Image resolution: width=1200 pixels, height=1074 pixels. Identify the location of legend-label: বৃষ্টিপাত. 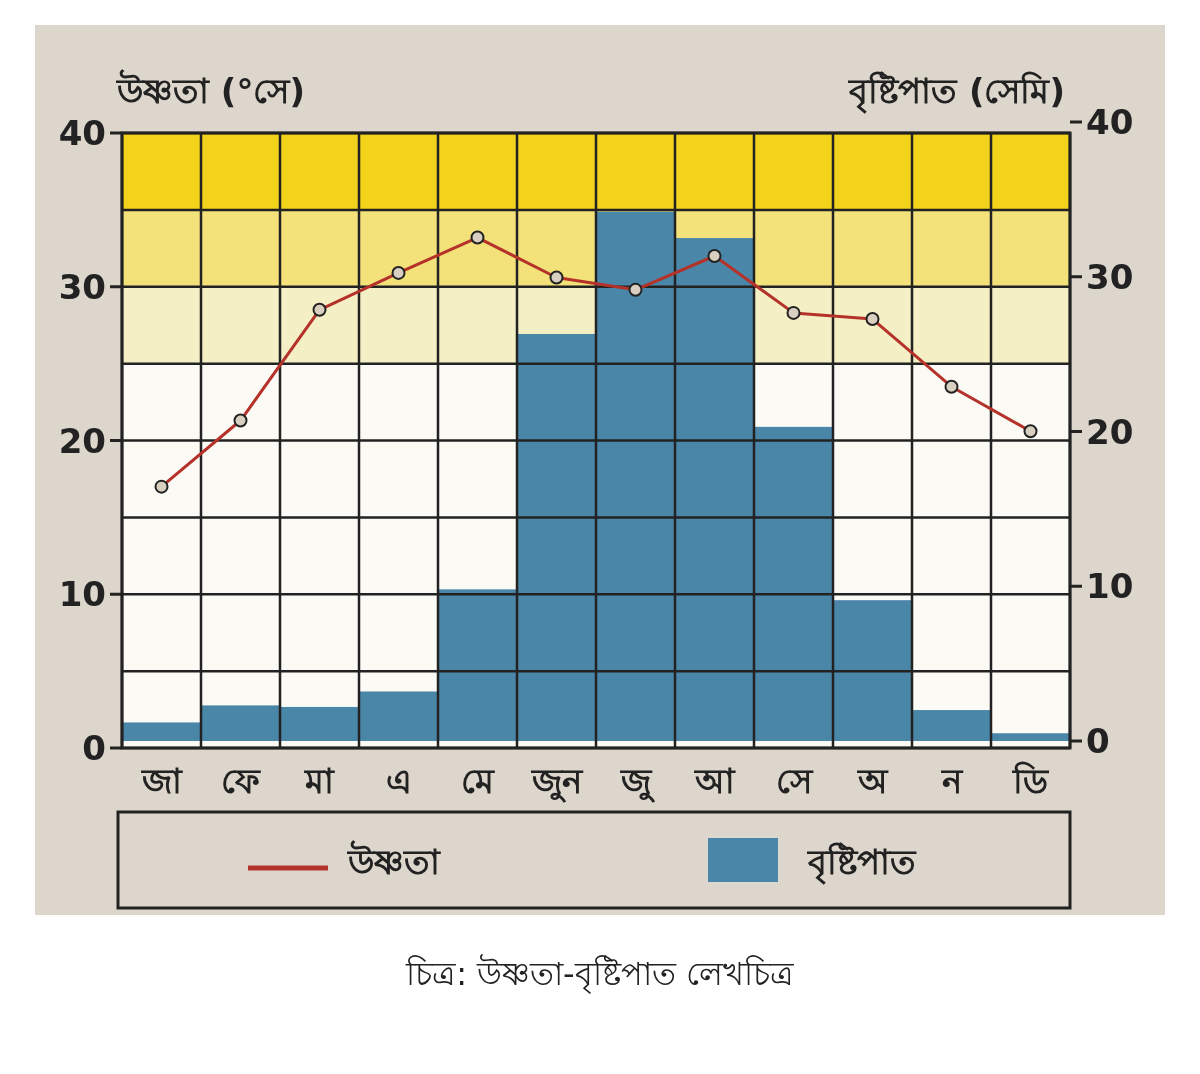
(862, 863).